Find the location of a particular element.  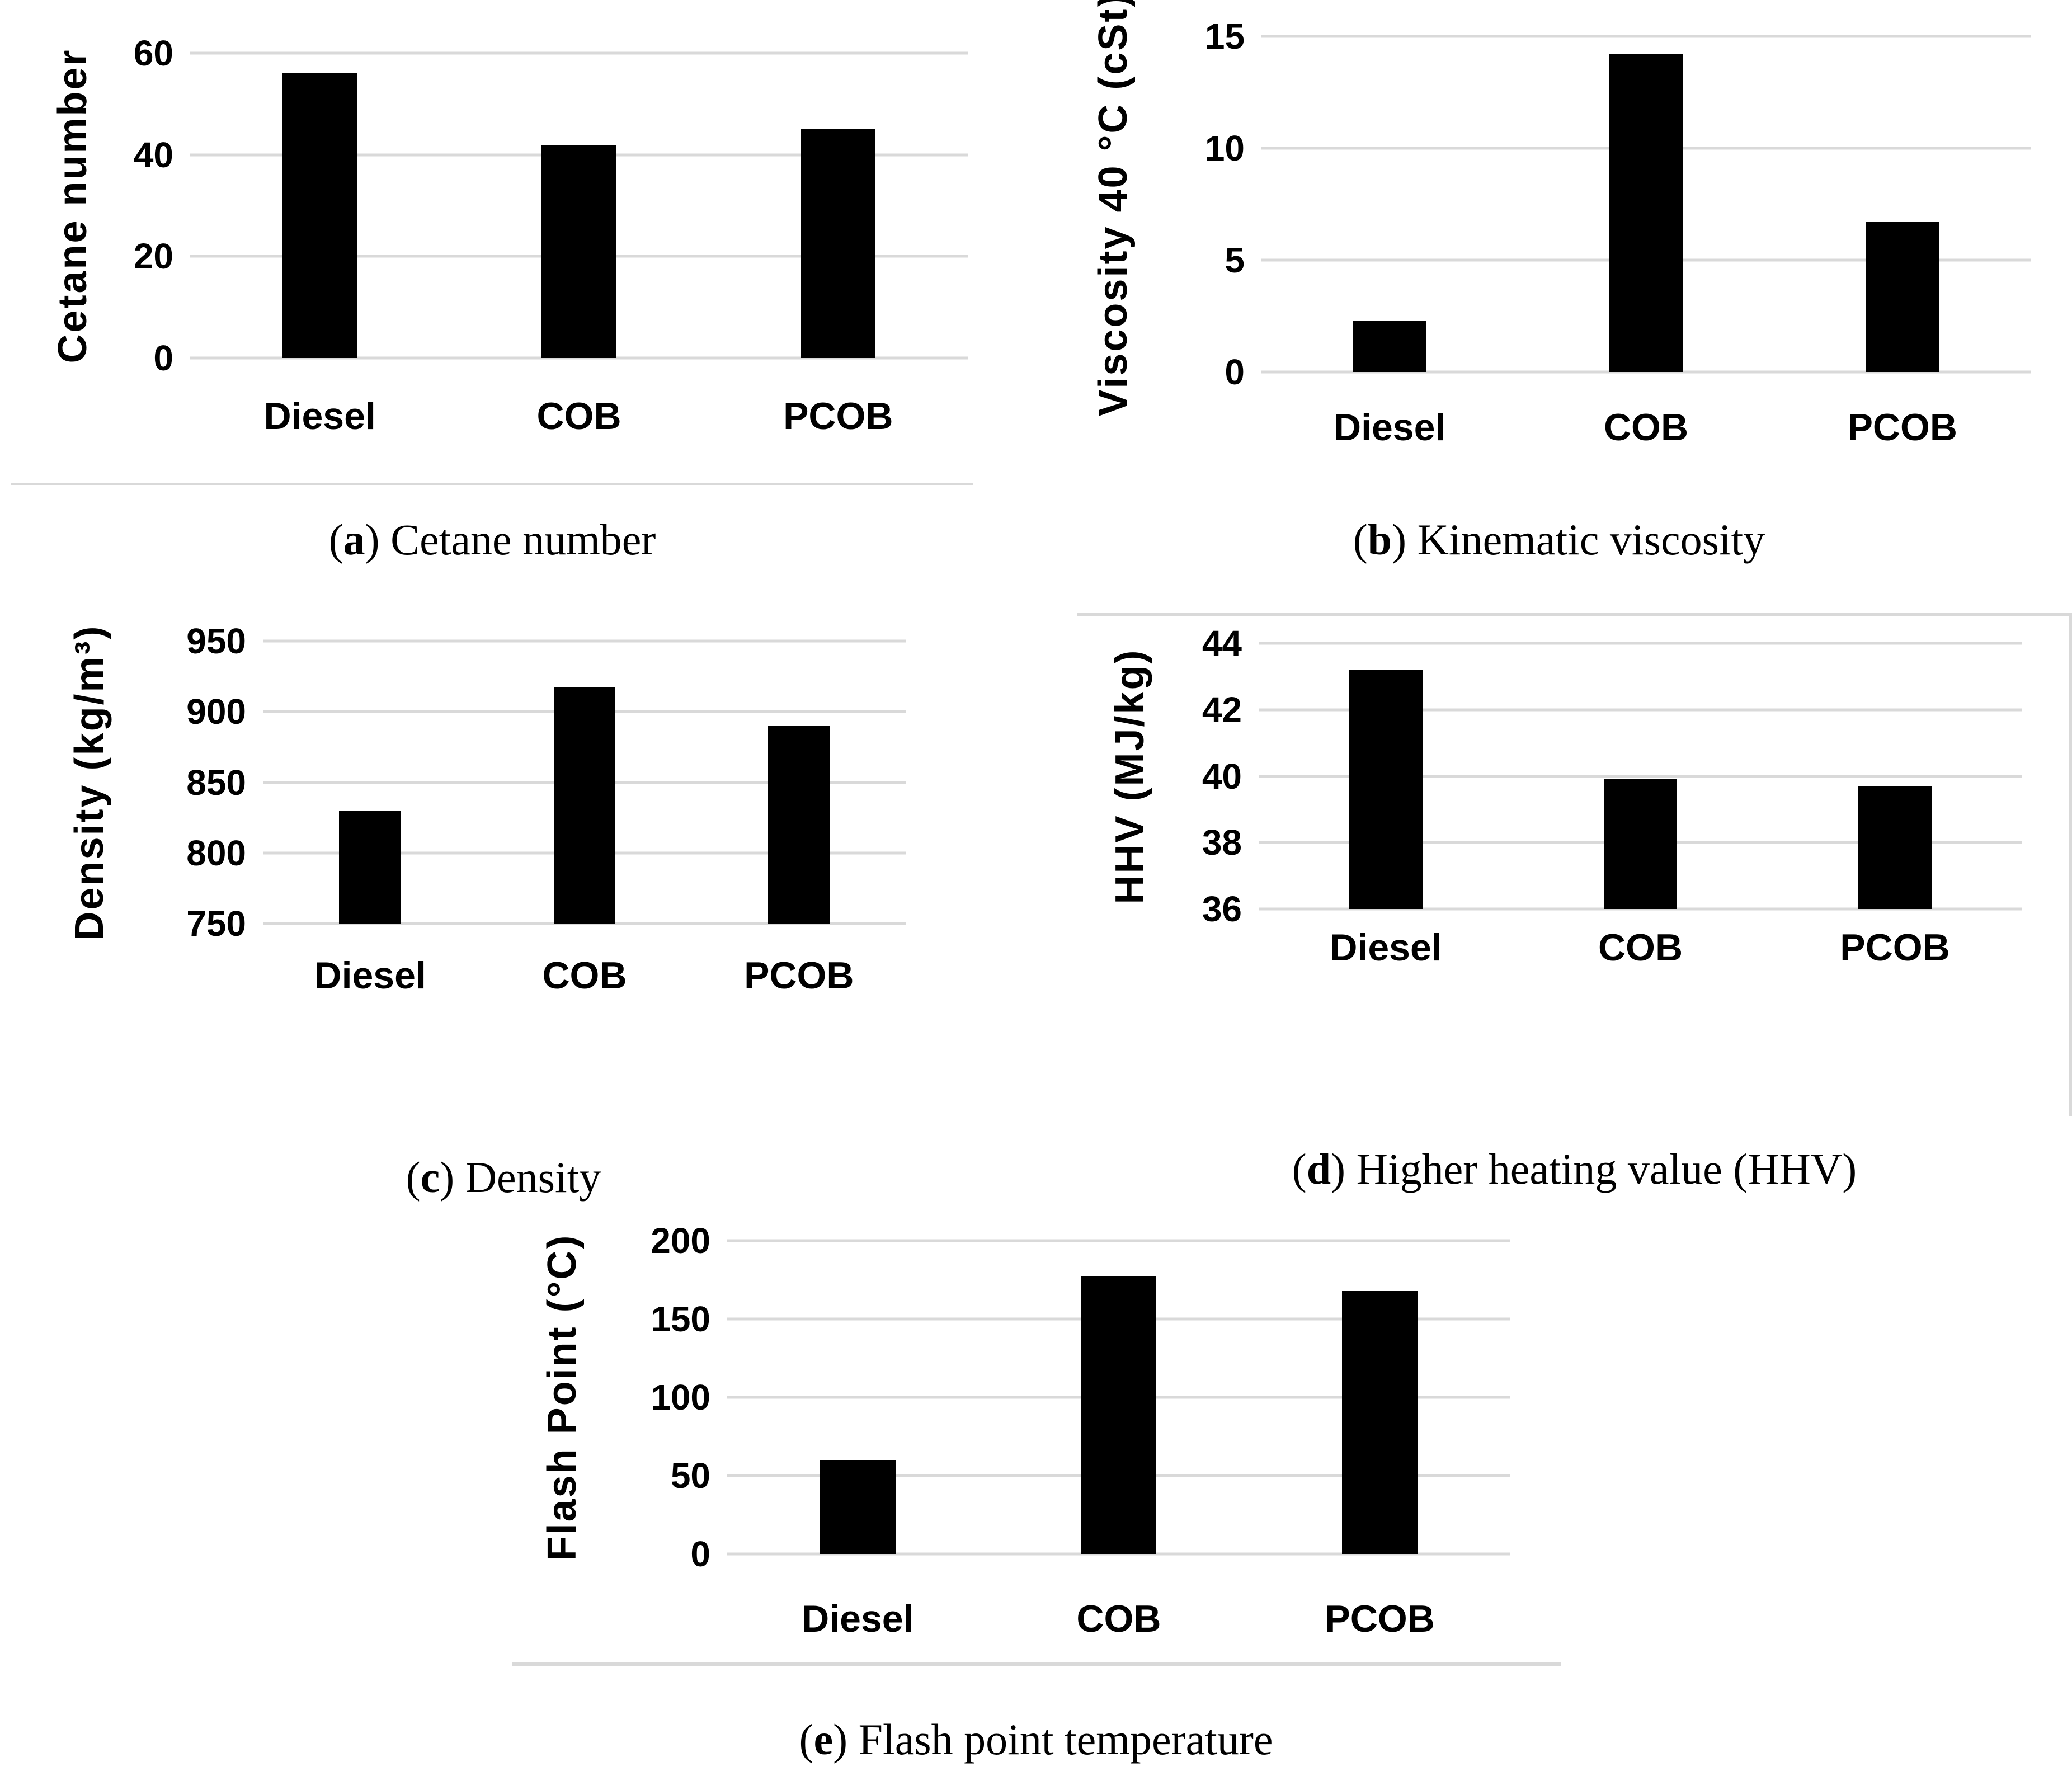

caption-text: Flash point temperature is located at coordinates (1065, 1739).